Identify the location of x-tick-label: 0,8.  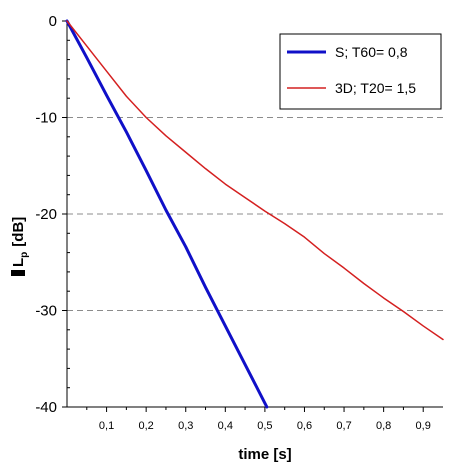
(383, 426).